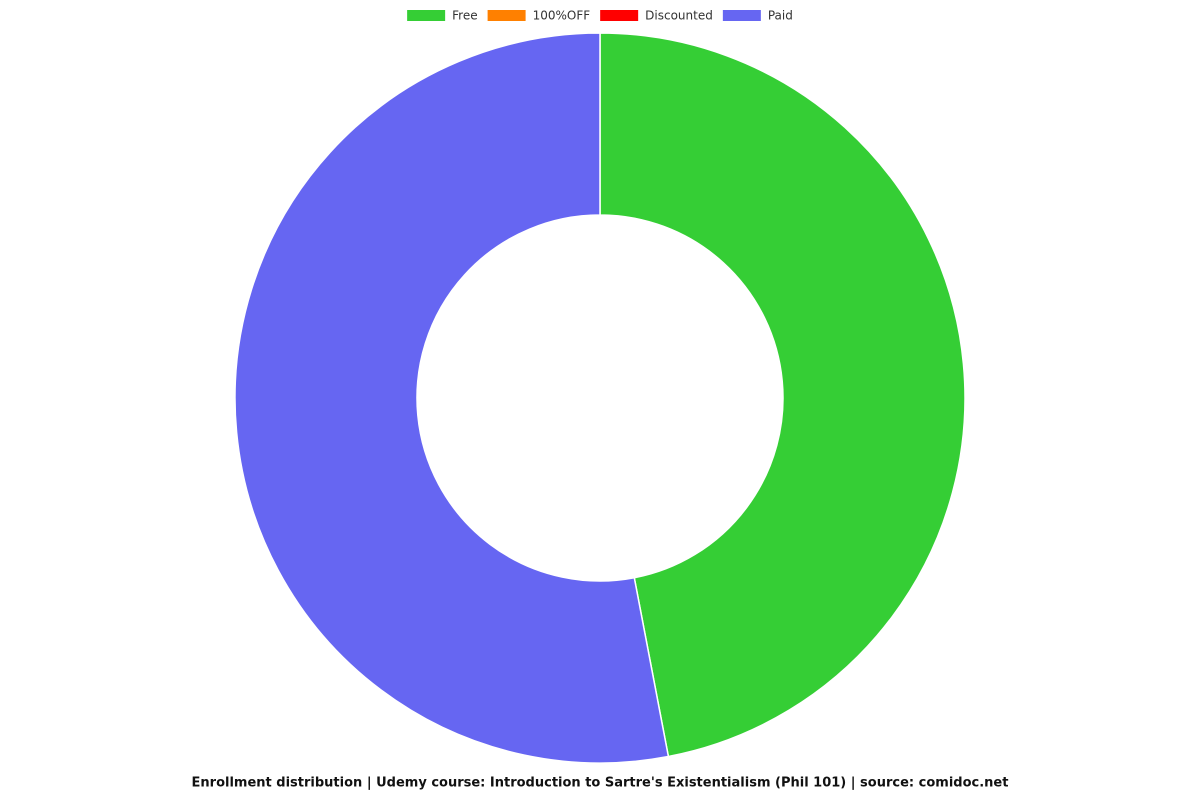 The height and width of the screenshot is (800, 1200). I want to click on legend: Free 100%OFF Discounted Paid, so click(600, 16).